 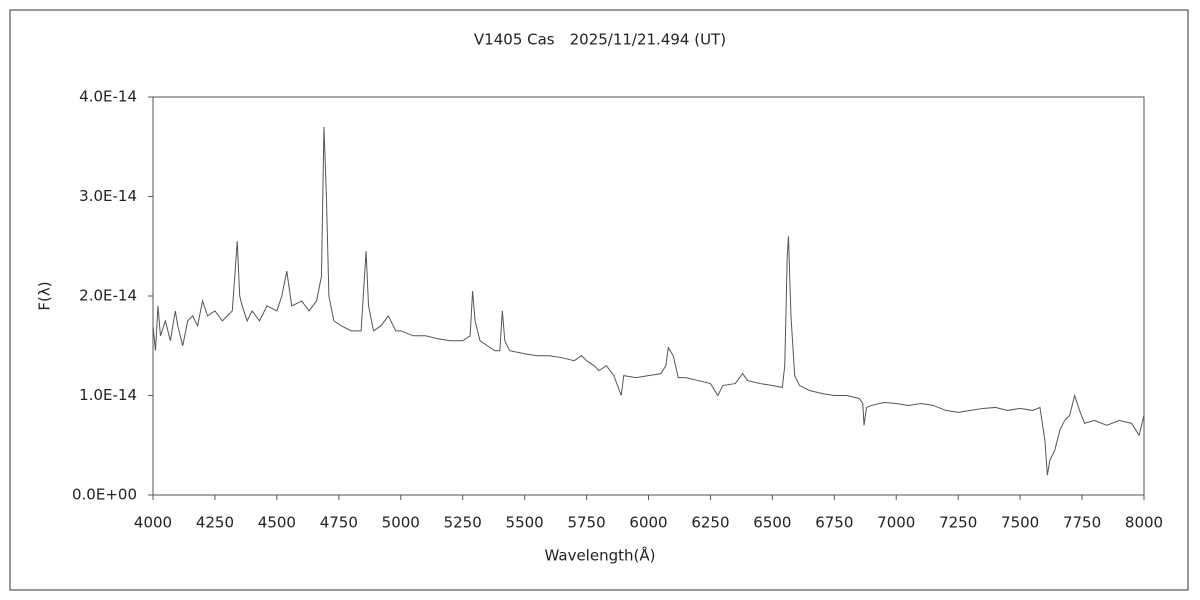 I want to click on x-tick-label: 8000, so click(x=1144, y=523).